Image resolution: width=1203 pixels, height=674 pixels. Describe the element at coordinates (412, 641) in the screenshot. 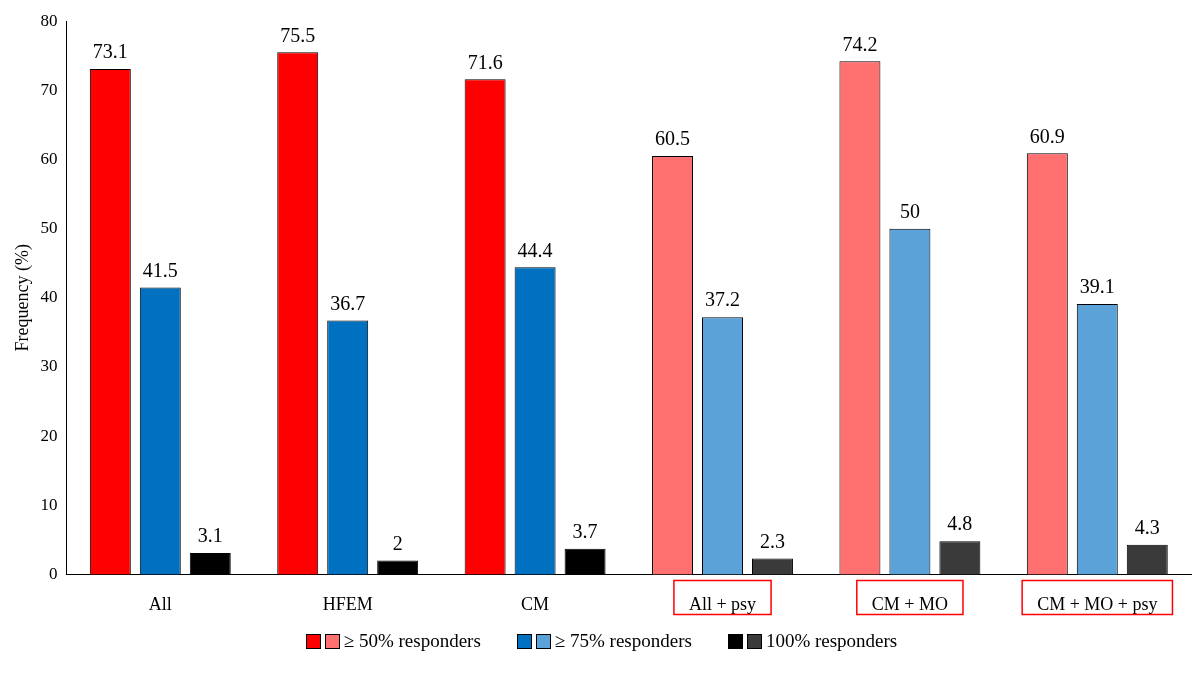

I see `legend-label: ≥ 50% responders` at that location.